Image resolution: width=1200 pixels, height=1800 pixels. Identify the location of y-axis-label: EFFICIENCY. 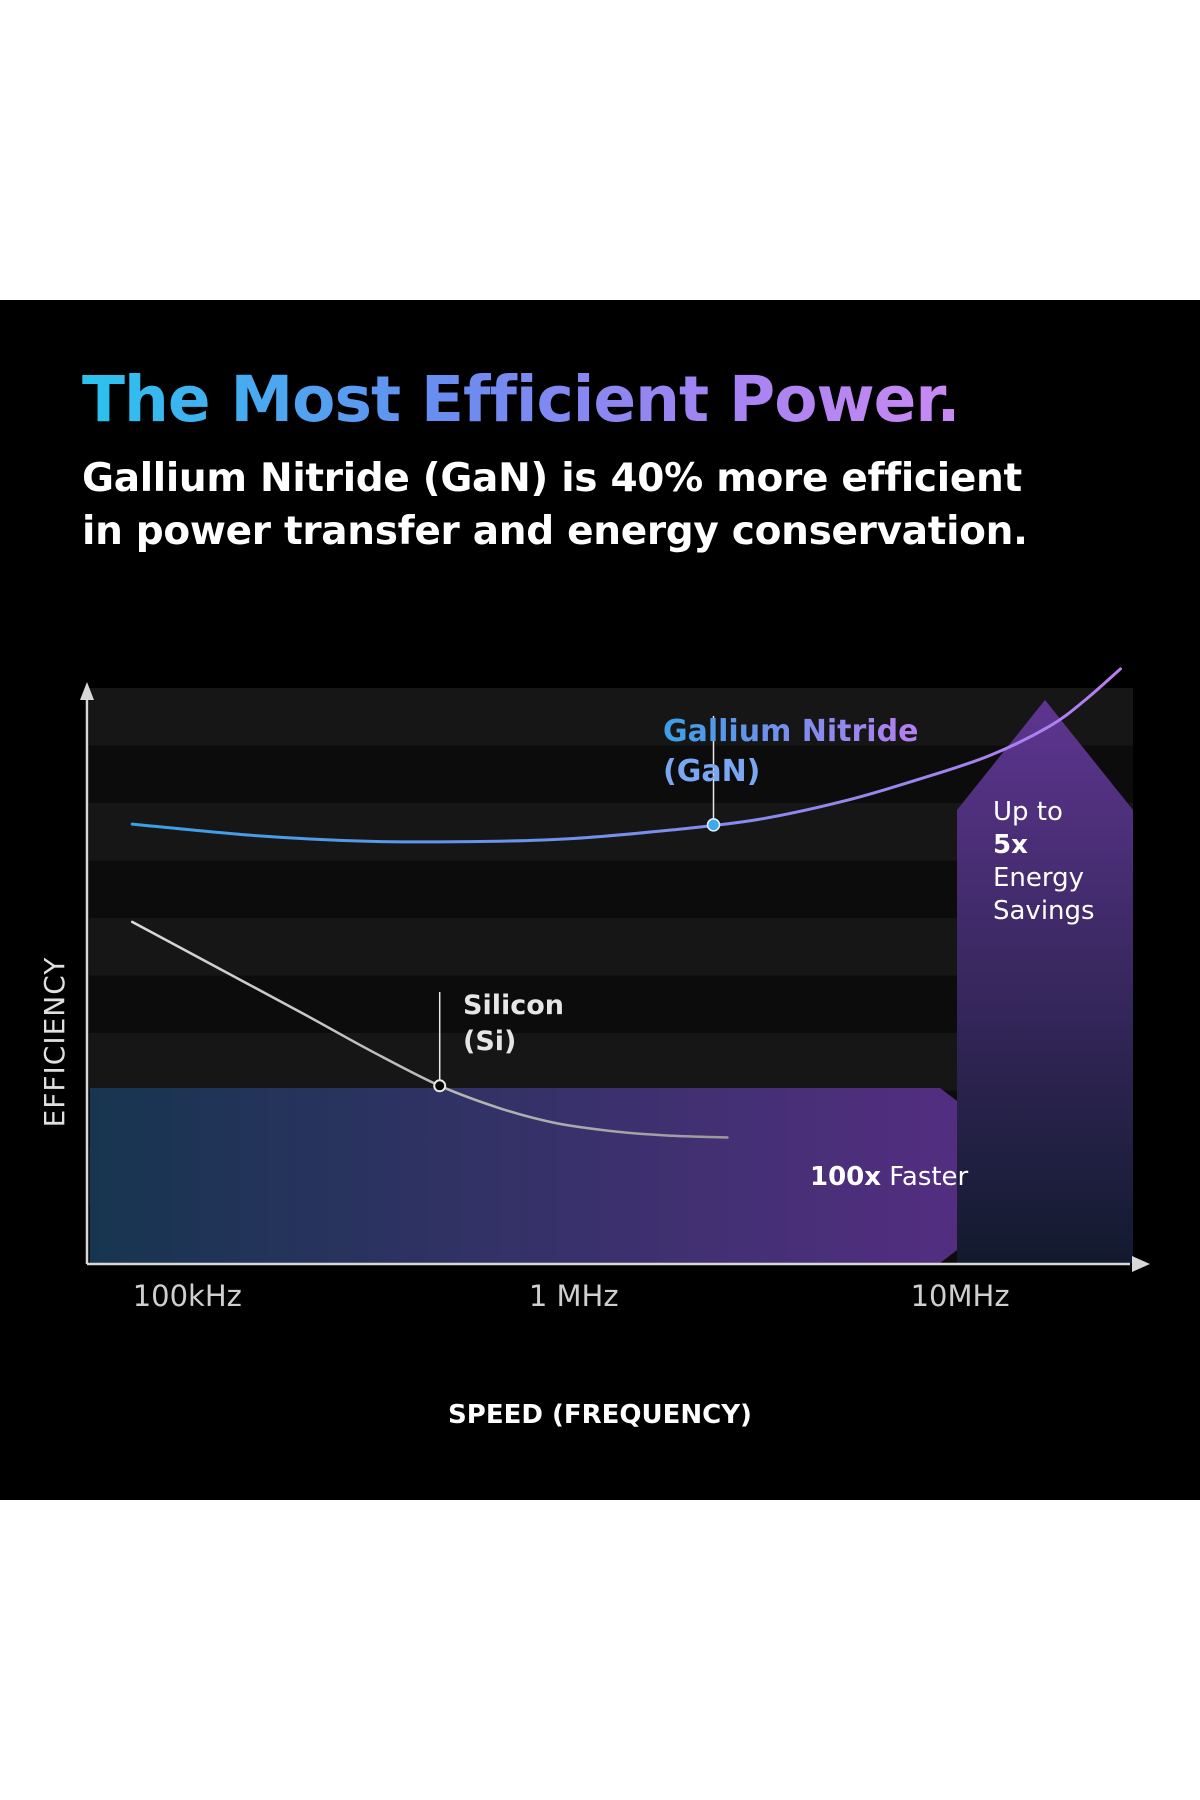
(54, 1042).